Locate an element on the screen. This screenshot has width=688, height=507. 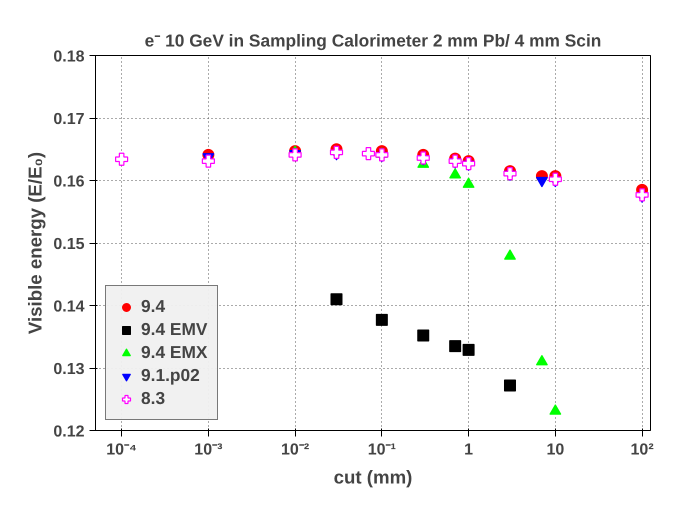
x-tick-label: 10² is located at coordinates (642, 450).